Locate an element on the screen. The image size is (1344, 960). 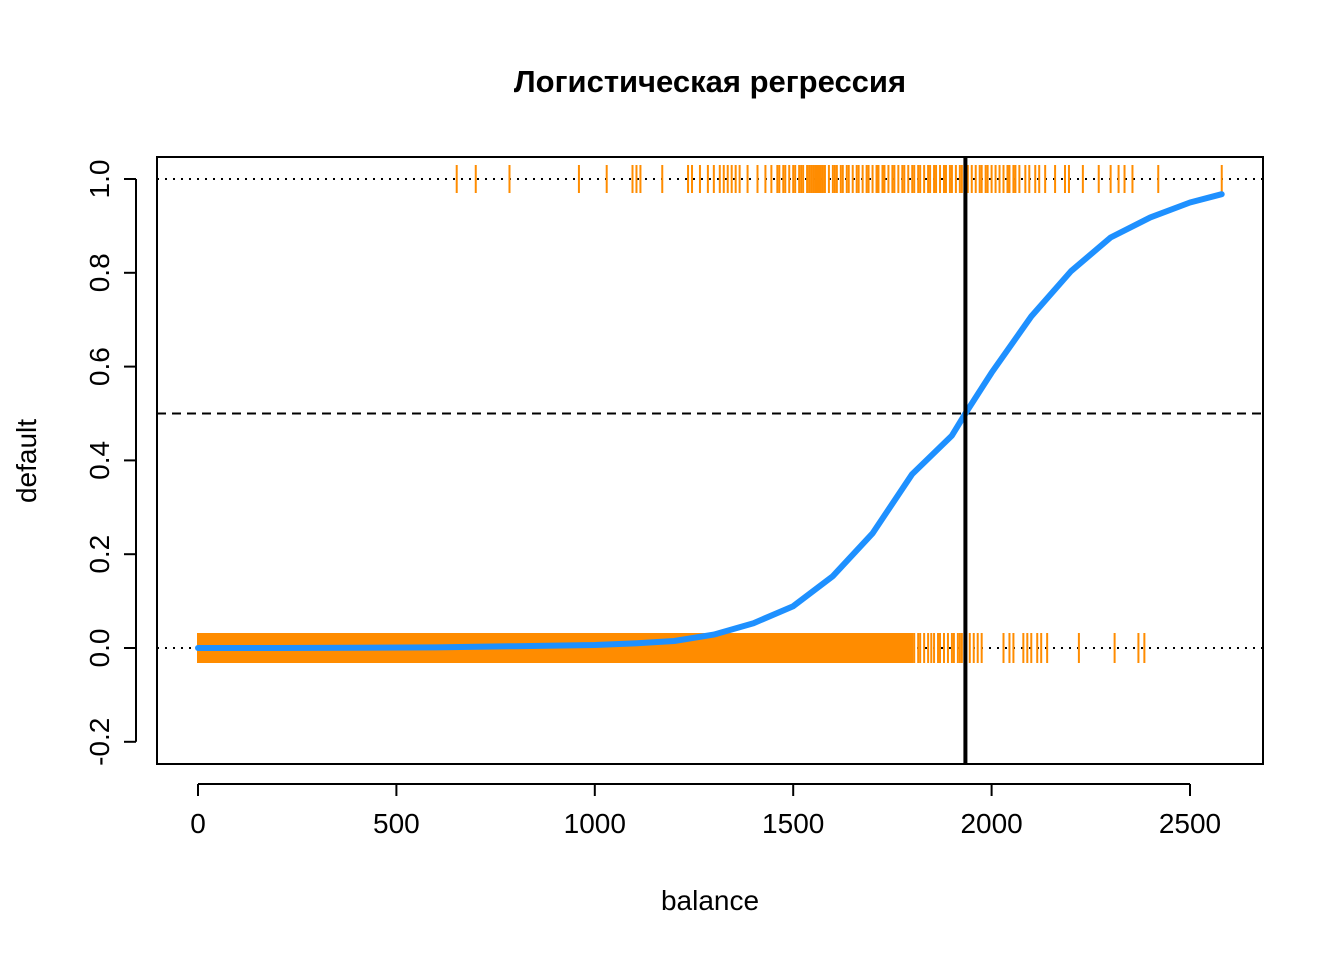
x-tick-label: 1000 is located at coordinates (595, 823).